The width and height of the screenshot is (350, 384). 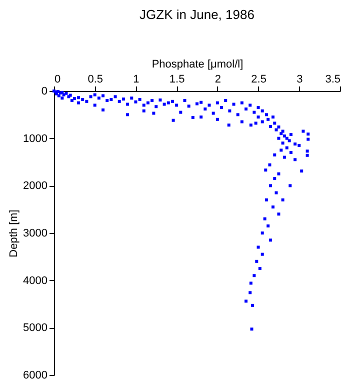 I want to click on x-tick-label: 3, so click(x=299, y=80).